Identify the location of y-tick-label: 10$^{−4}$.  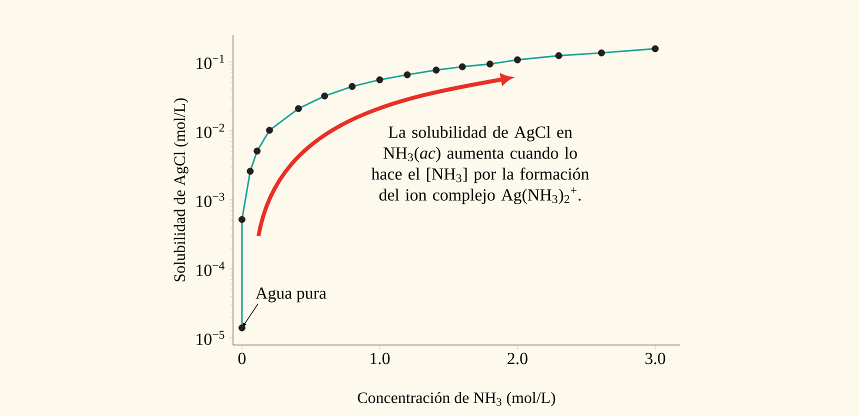
(210, 269).